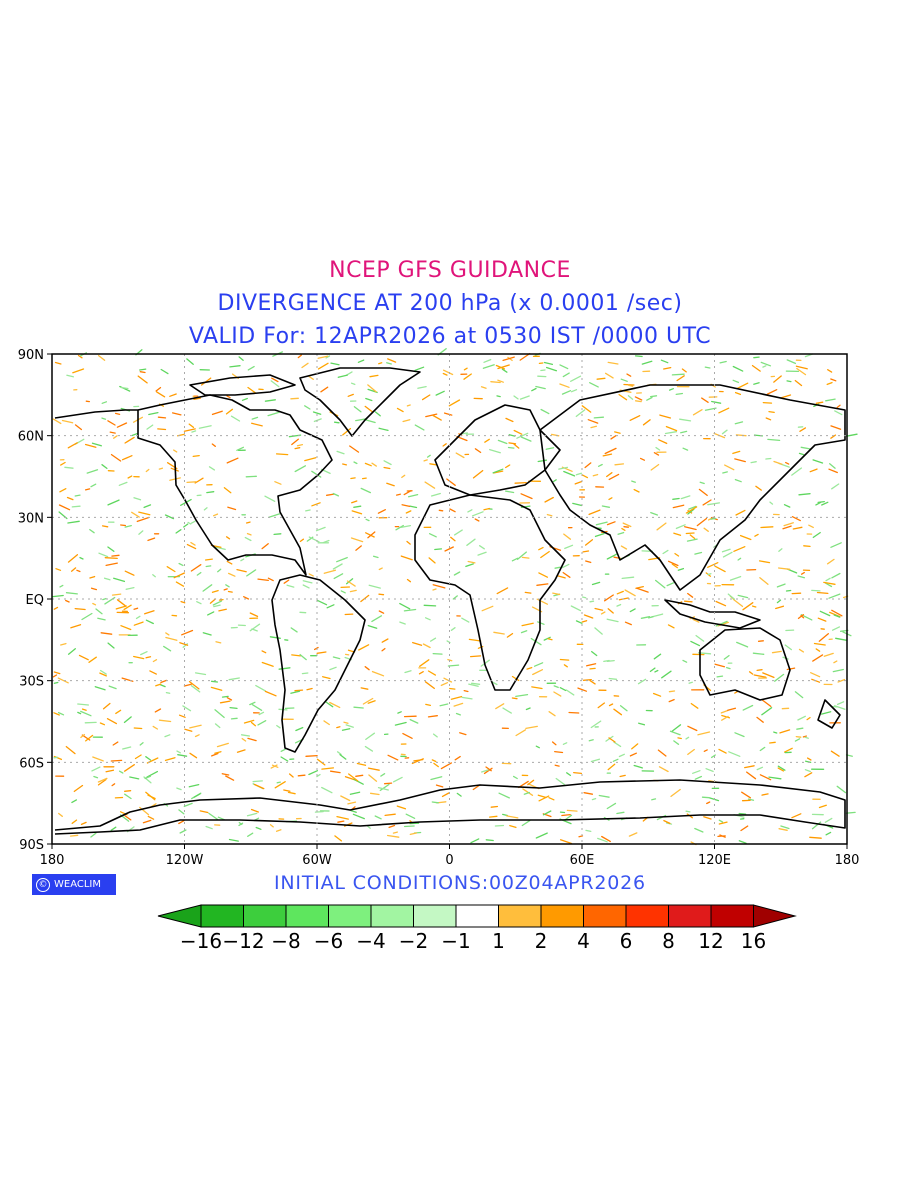 The height and width of the screenshot is (1200, 900). Describe the element at coordinates (583, 941) in the screenshot. I see `colorbar-tick-label: 4` at that location.